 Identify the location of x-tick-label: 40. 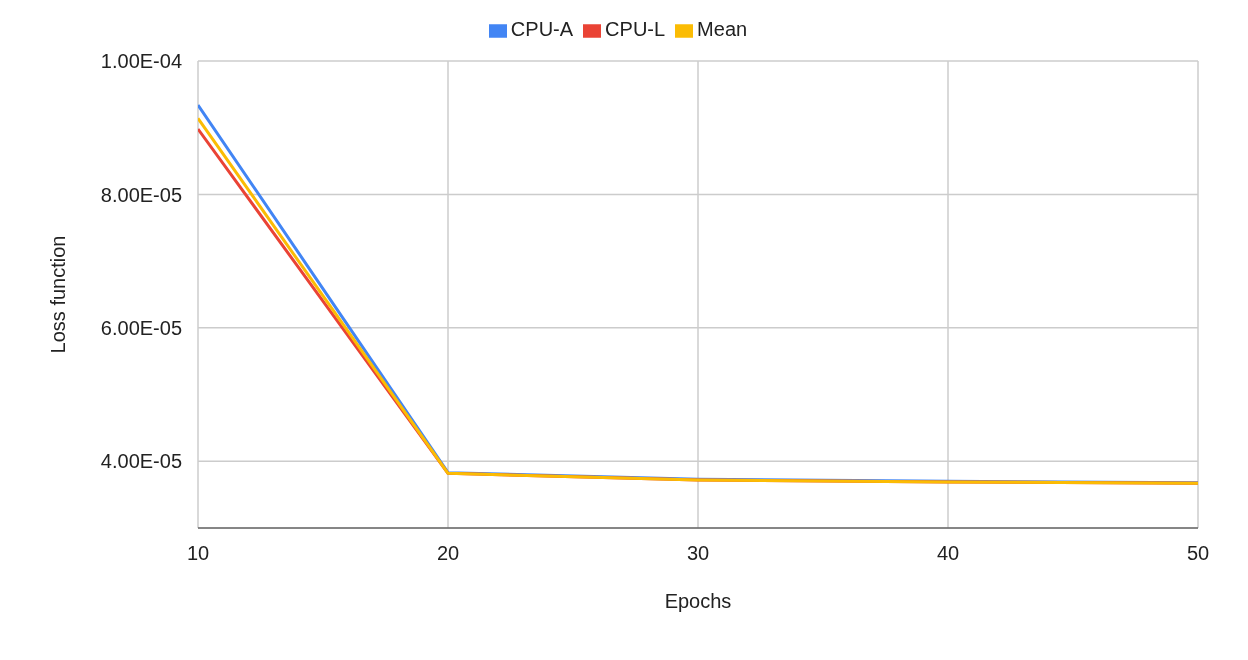
(948, 553).